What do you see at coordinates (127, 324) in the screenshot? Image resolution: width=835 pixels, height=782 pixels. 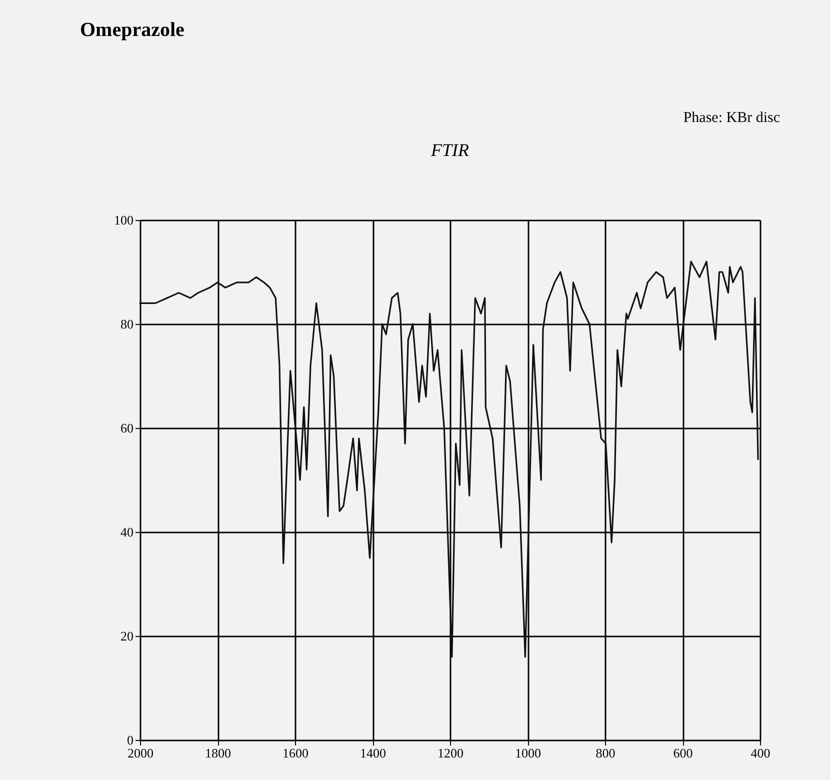 I see `y-tick-label: 80` at bounding box center [127, 324].